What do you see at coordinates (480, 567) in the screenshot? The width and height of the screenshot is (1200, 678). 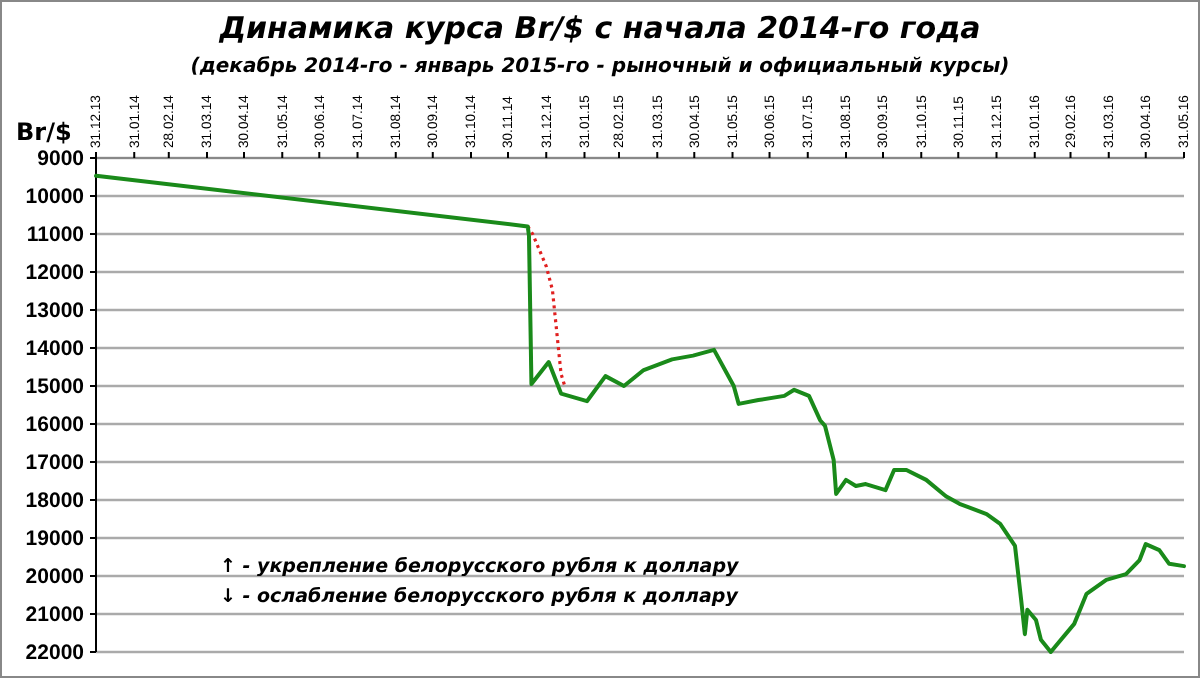 I see `annotation: ↑ - укрепление белорусского рубля к доллару` at bounding box center [480, 567].